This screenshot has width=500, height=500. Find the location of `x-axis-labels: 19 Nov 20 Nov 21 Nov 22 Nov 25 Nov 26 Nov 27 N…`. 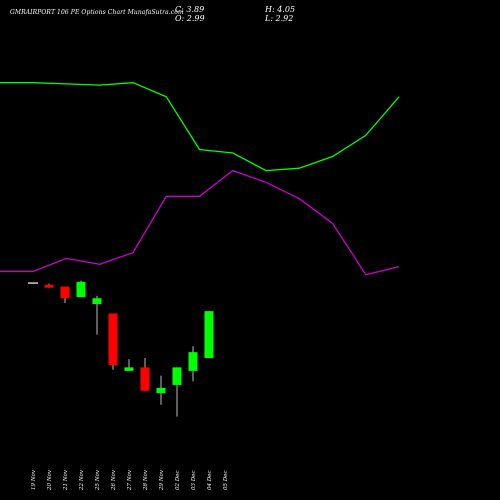

x-axis-labels: 19 Nov 20 Nov 21 Nov 22 Nov 25 Nov 26 Nov 27 N… is located at coordinates (130, 480).